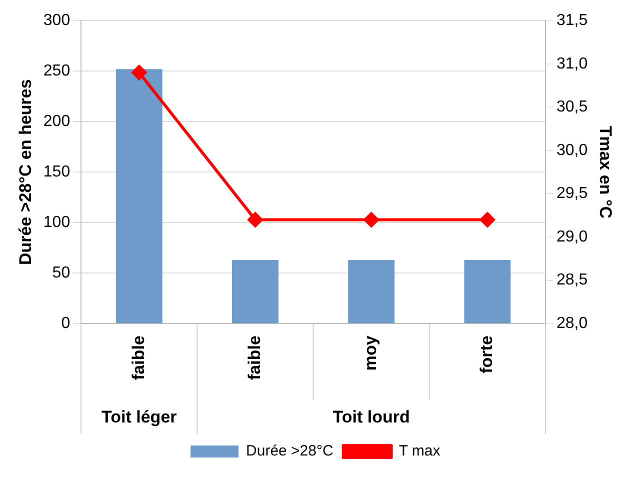 This screenshot has height=477, width=633. What do you see at coordinates (572, 107) in the screenshot?
I see `y2-tick-label: 30,5` at bounding box center [572, 107].